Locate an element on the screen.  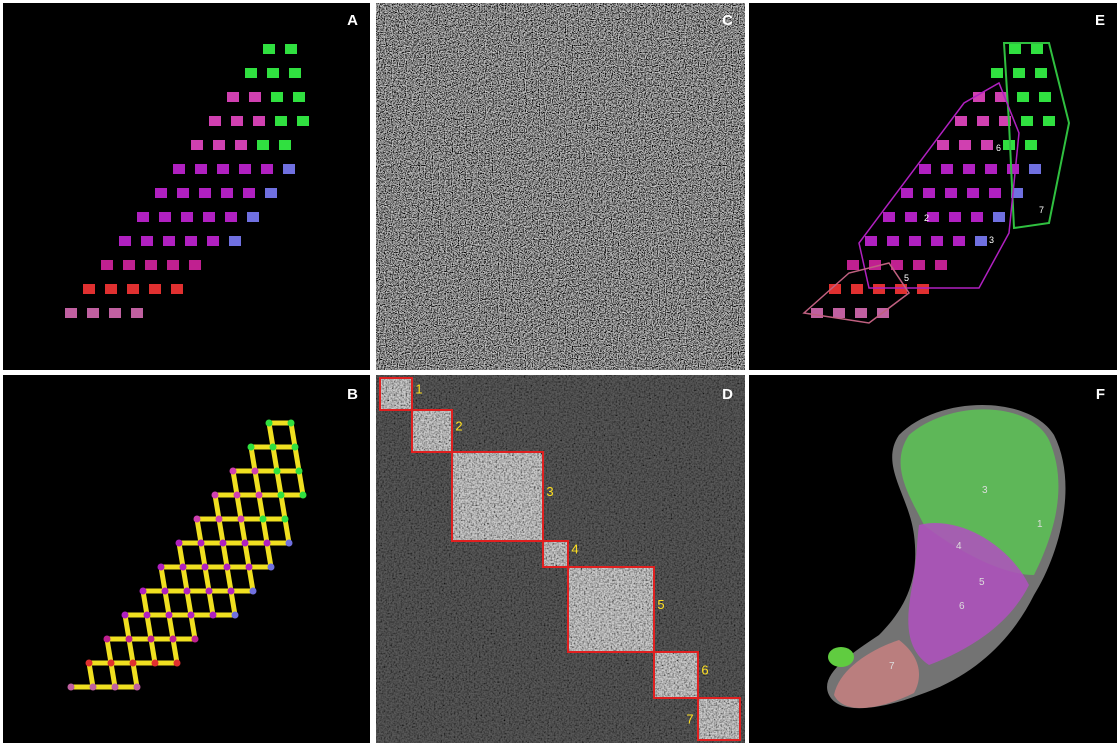
cluster-label: 5 is located at coordinates (660, 604).